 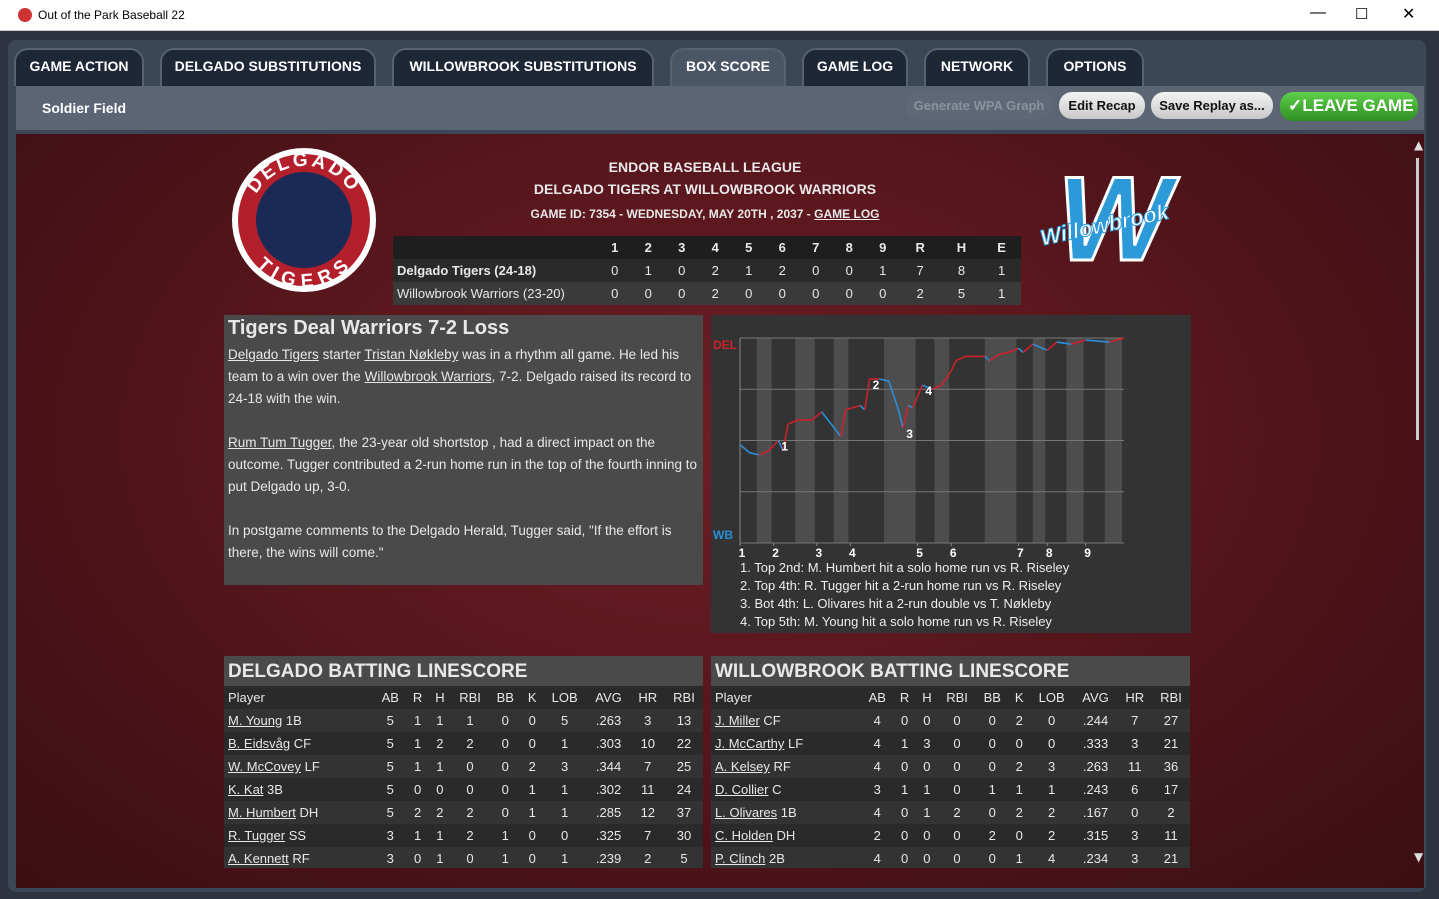 I want to click on tab: BOX SCORE, so click(x=728, y=68).